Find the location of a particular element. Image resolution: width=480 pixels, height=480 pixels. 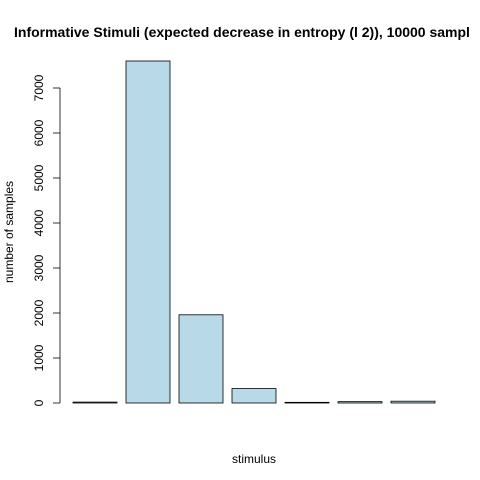

y-tick-label: 4000 is located at coordinates (39, 222).